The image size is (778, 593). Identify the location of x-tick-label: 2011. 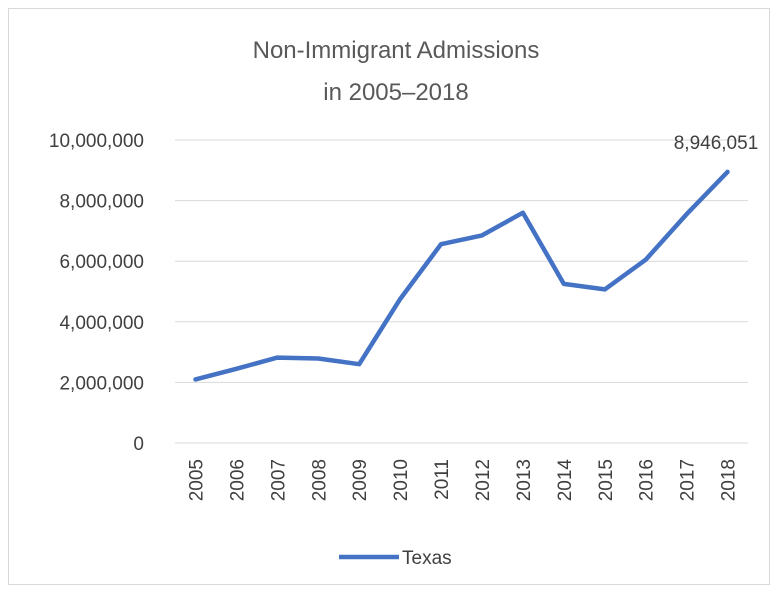
(442, 479).